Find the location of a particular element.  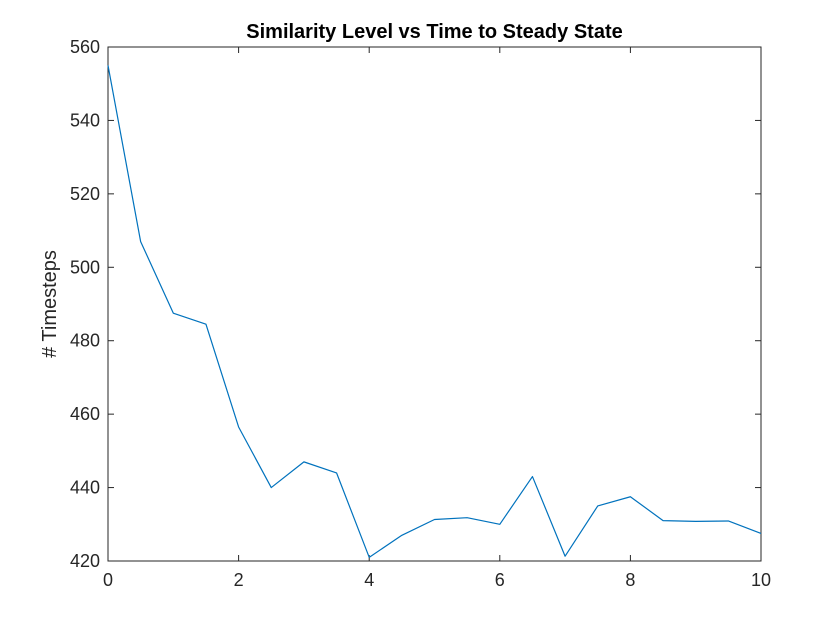

x-tick-label: 10 is located at coordinates (761, 580).